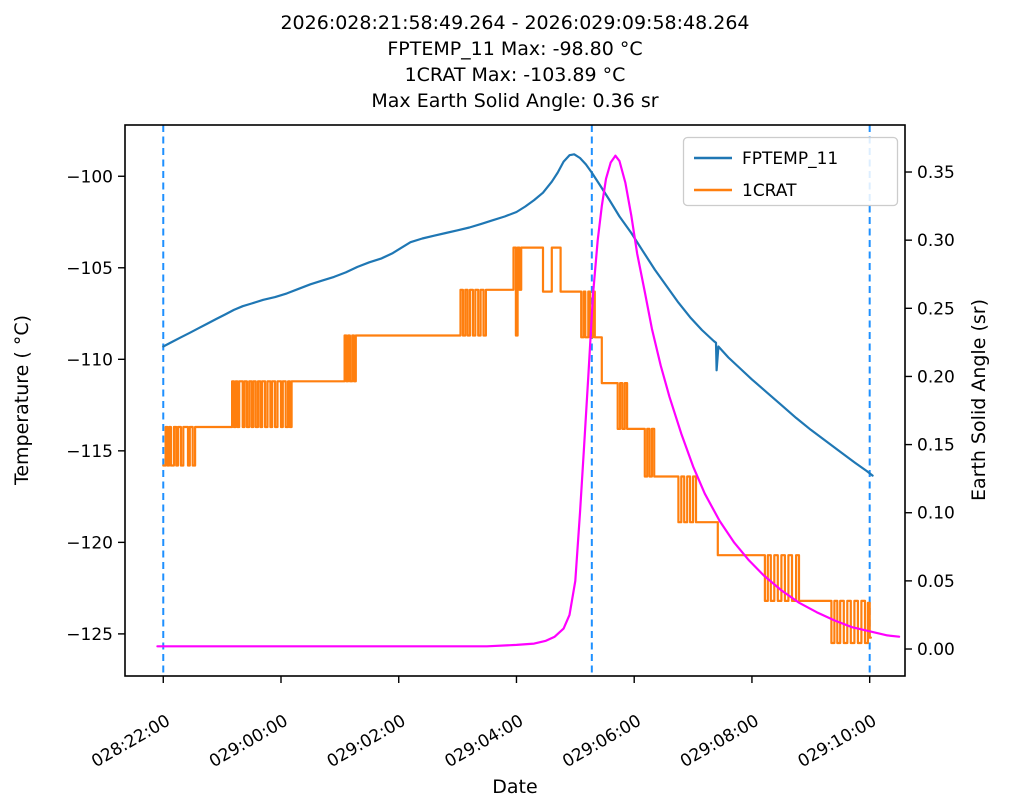 Image resolution: width=1011 pixels, height=811 pixels. What do you see at coordinates (514, 49) in the screenshot?
I see `title-line-2: FPTEMP_11 Max: -98.80 °C` at bounding box center [514, 49].